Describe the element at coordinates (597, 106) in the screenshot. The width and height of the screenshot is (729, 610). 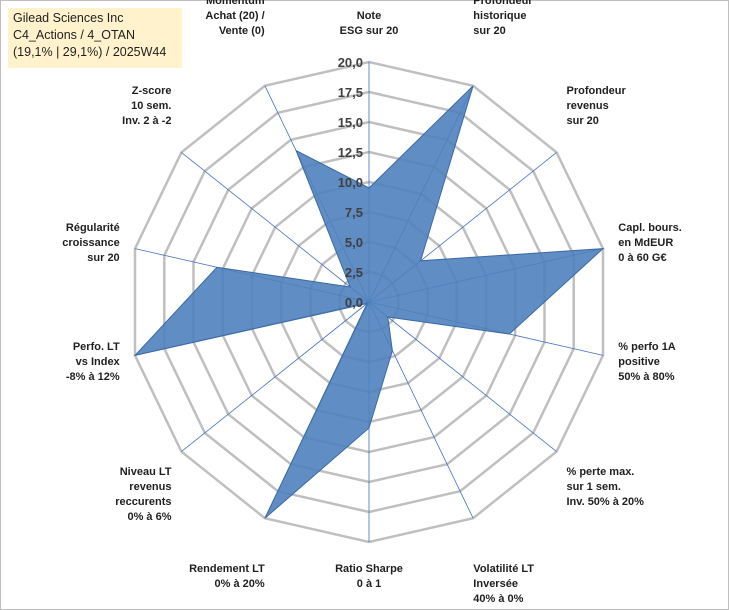
I see `axis-label: Profondeur revenus sur 20` at that location.